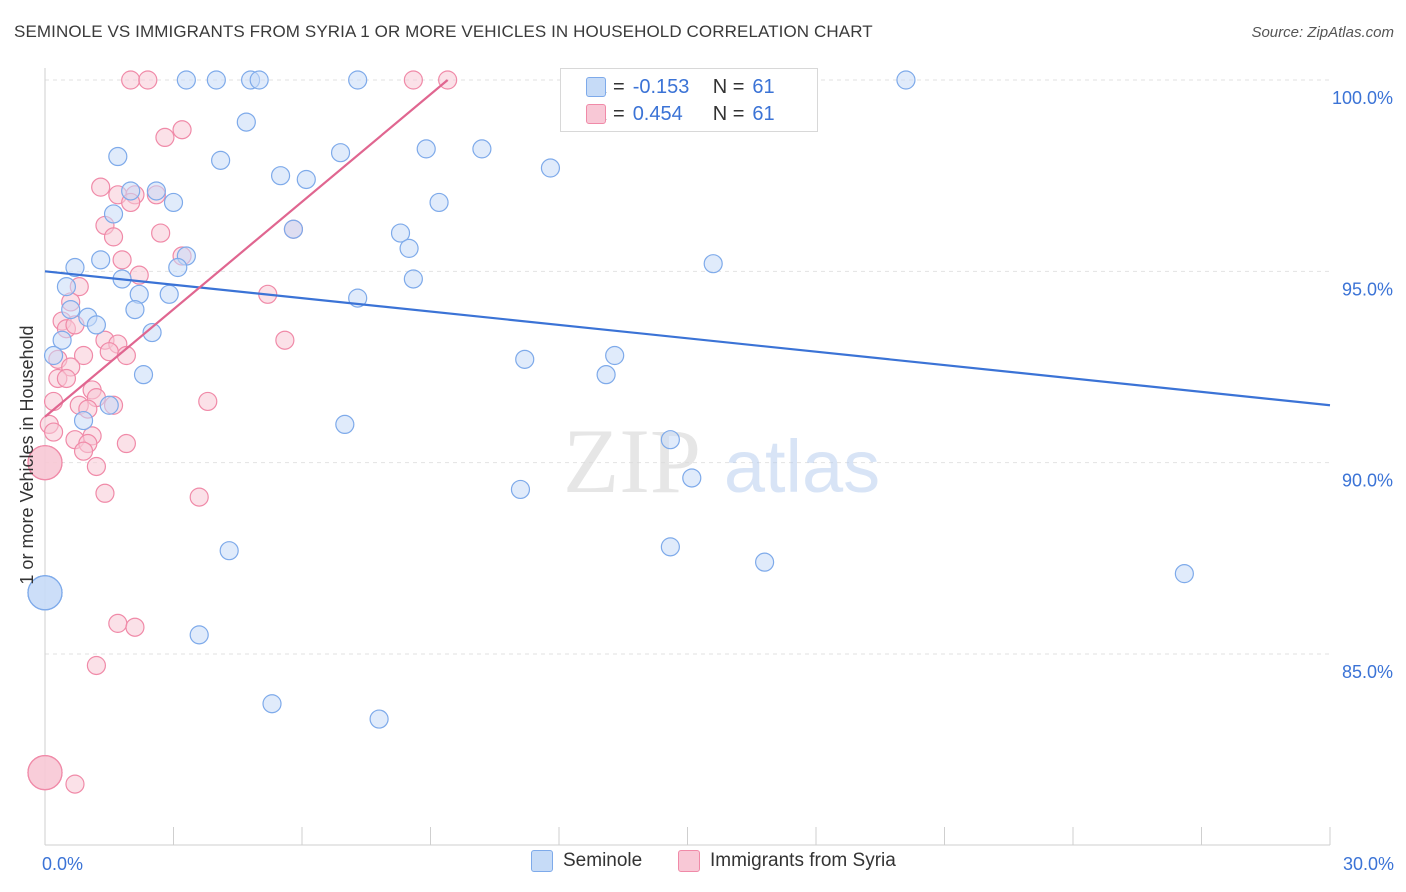 The width and height of the screenshot is (1406, 892). I want to click on source-label: Source: ZipAtlas.com, so click(1322, 32).